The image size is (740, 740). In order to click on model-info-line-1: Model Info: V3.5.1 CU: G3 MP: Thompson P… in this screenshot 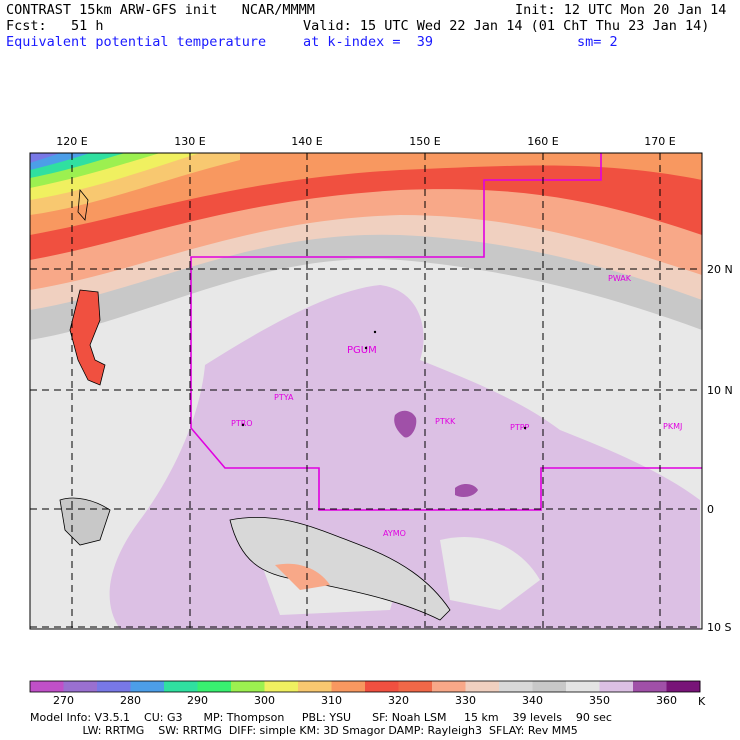, I will do `click(321, 717)`.